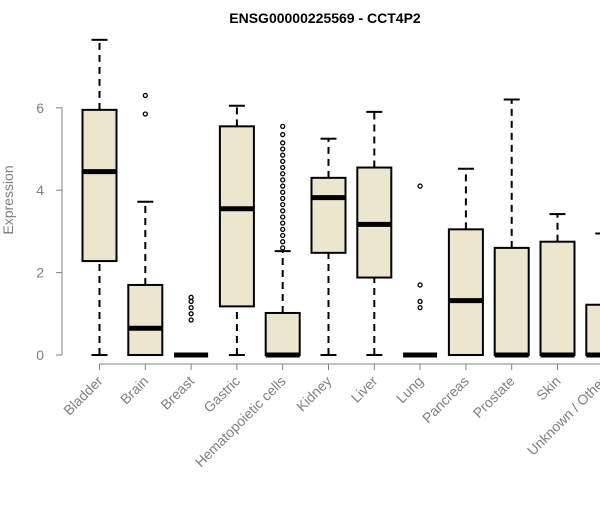  Describe the element at coordinates (325, 18) in the screenshot. I see `chart-title: ENSG00000225569 - CCT4P2` at that location.